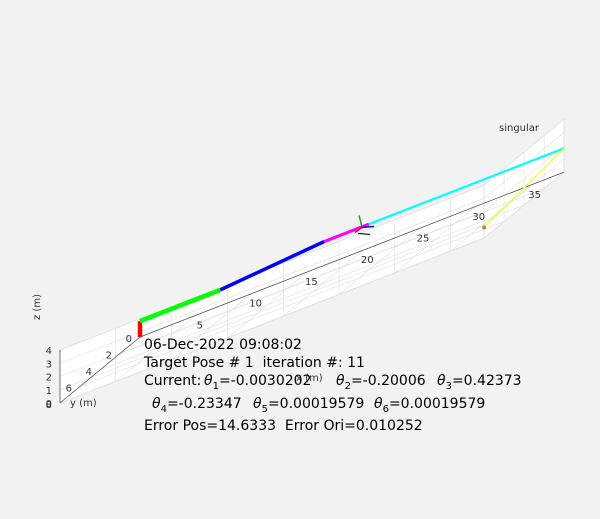  Describe the element at coordinates (283, 426) in the screenshot. I see `error-text: Error Pos=14.6333 Error Ori=0.010252` at that location.